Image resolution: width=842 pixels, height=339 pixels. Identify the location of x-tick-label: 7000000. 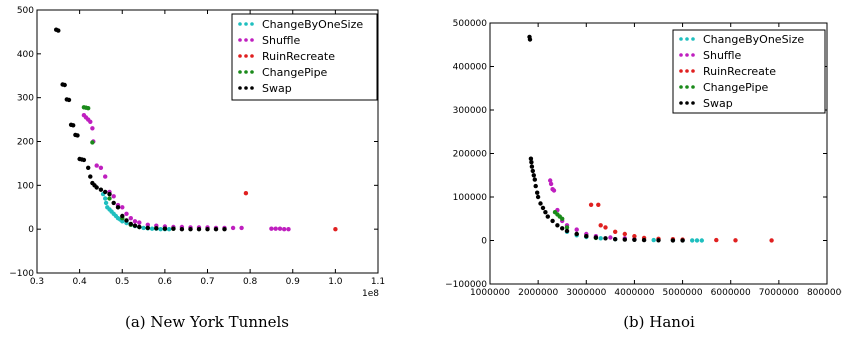
(779, 293).